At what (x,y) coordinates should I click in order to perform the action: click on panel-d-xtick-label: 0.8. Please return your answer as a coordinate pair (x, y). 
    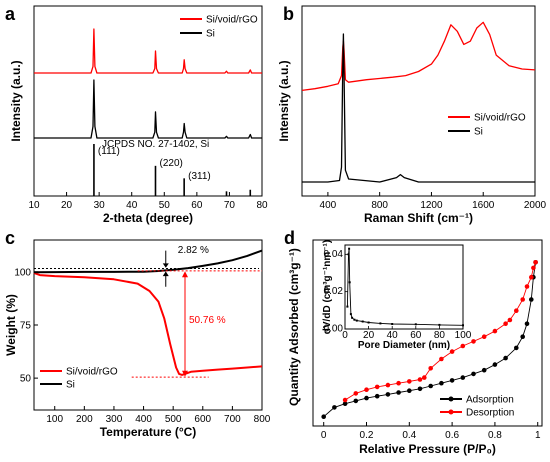
    Looking at the image, I should click on (495, 435).